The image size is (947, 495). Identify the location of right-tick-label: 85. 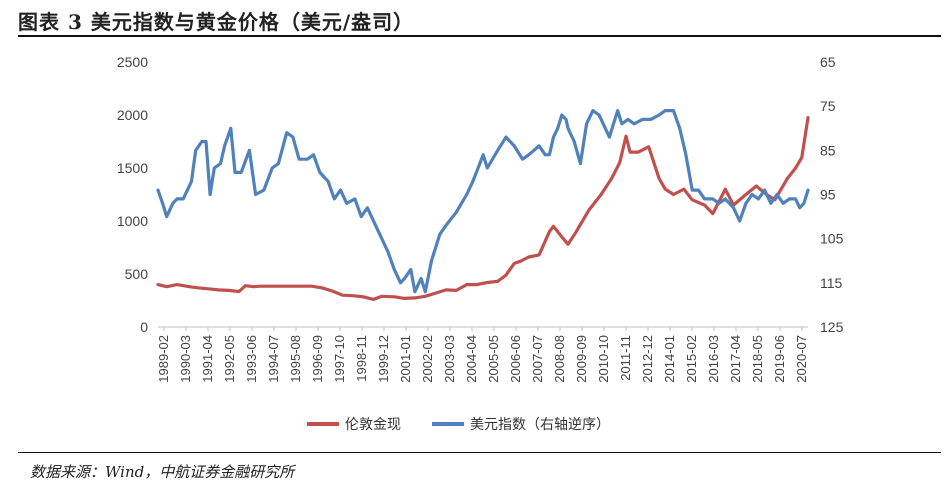
(828, 150).